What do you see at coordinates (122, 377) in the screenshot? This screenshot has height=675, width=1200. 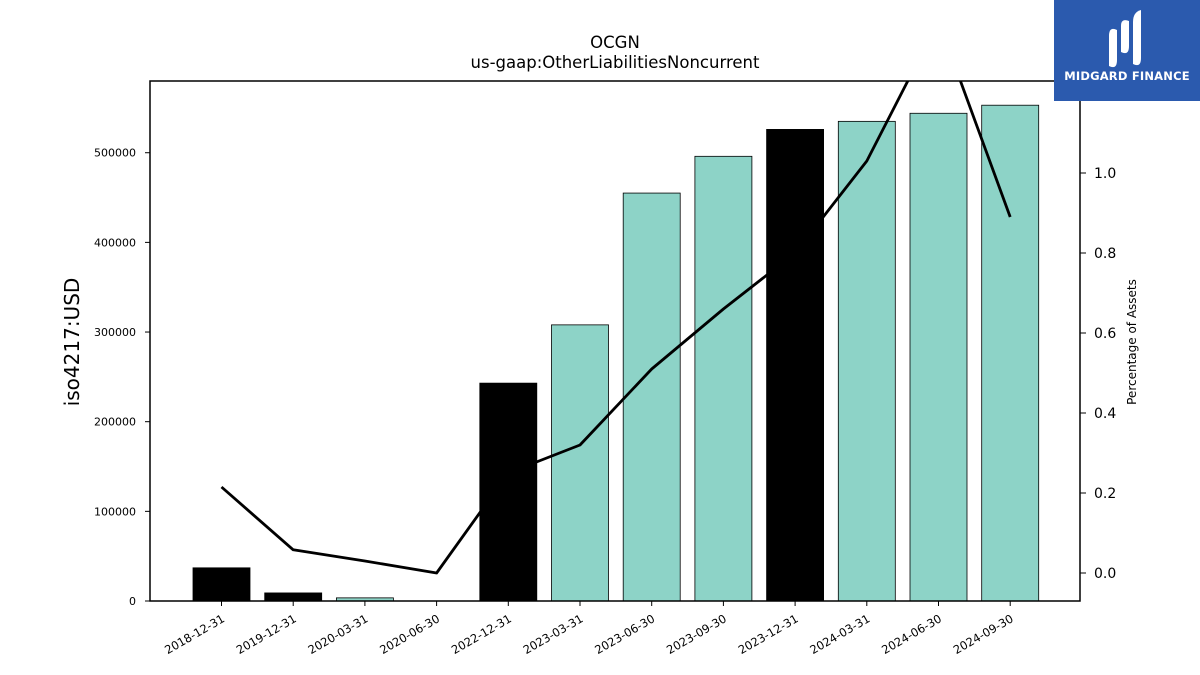 I see `y-axis-left: 0 100000 200000 300000 400000 500000` at bounding box center [122, 377].